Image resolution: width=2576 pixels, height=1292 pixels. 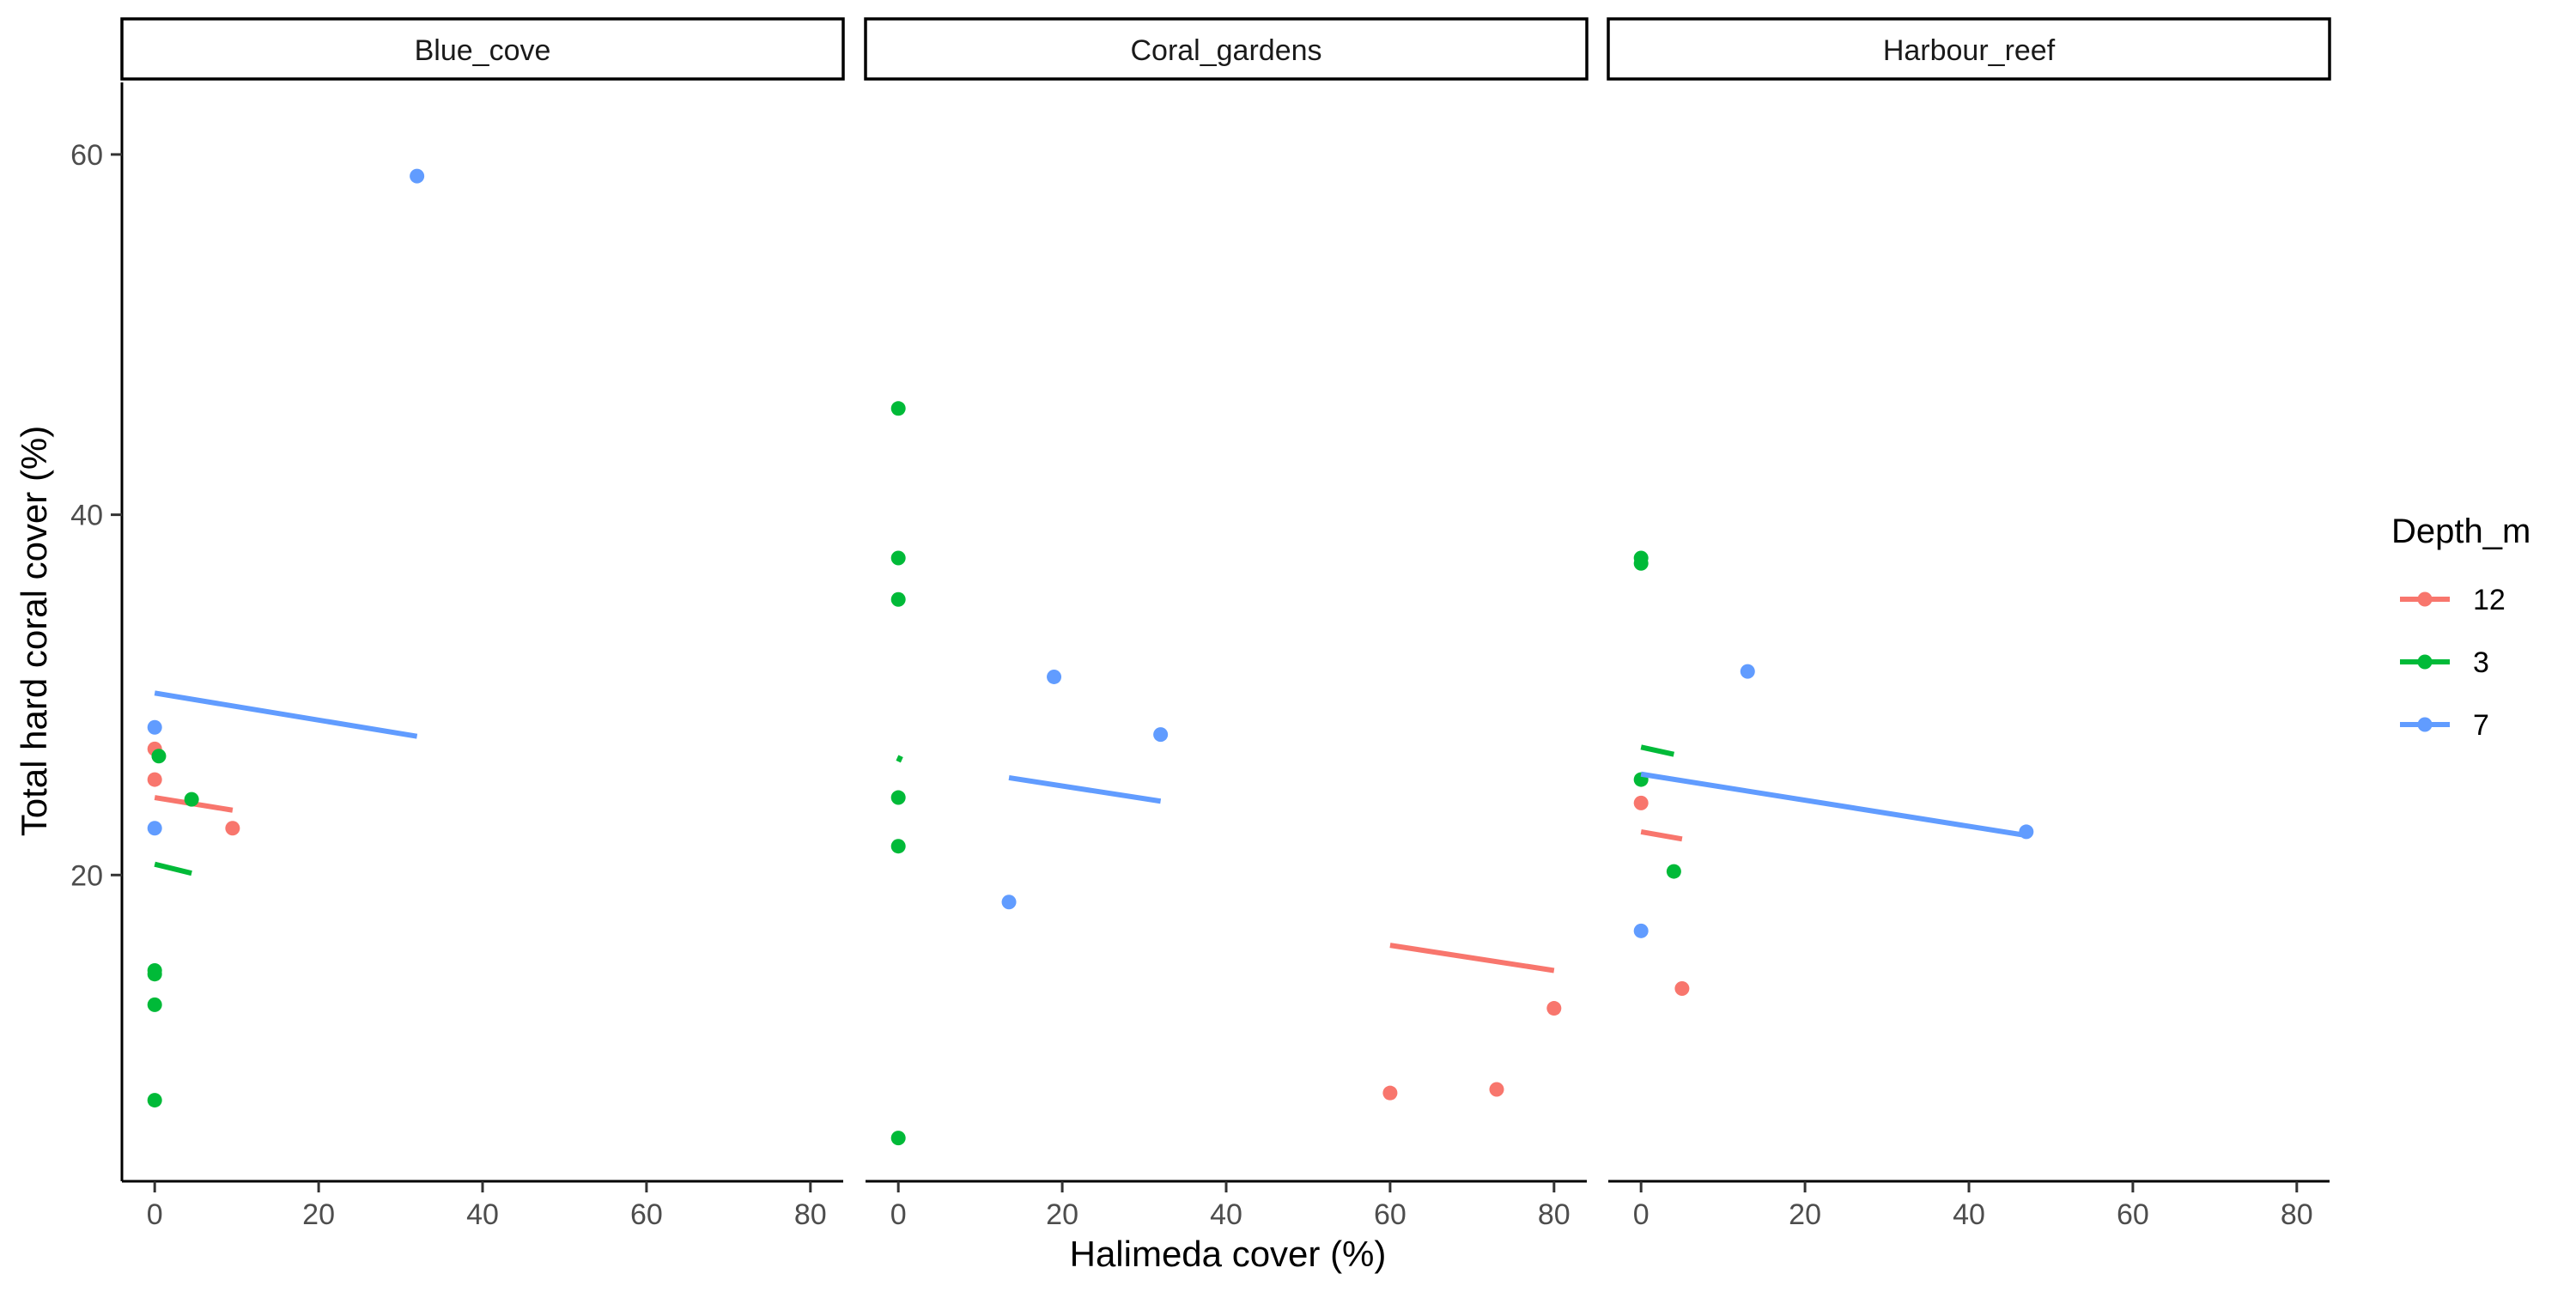 What do you see at coordinates (34, 631) in the screenshot?
I see `y-axis-title: Total hard coral cover (%)` at bounding box center [34, 631].